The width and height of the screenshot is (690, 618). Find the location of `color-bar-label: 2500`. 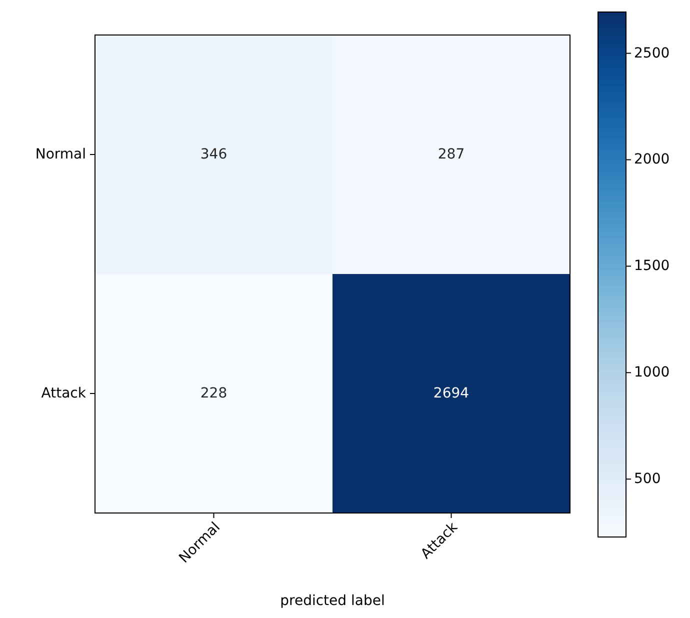

color-bar-label: 2500 is located at coordinates (652, 53).